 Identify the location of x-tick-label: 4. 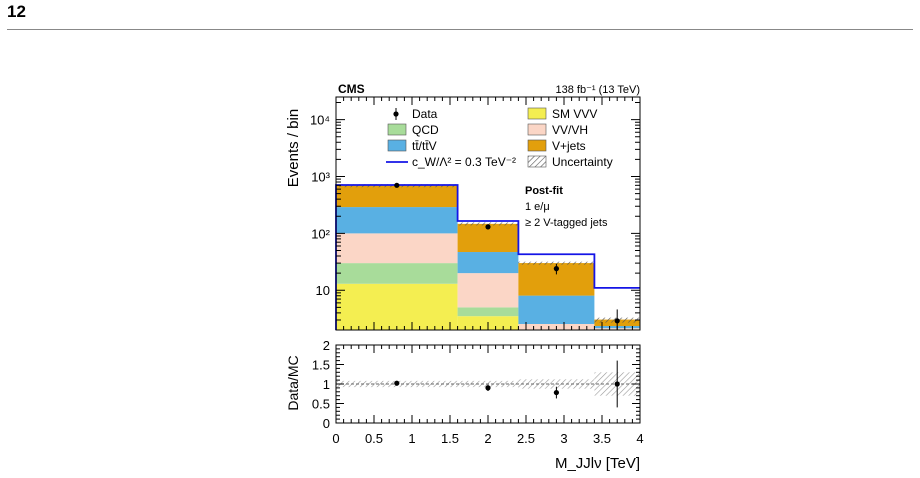
(639, 438).